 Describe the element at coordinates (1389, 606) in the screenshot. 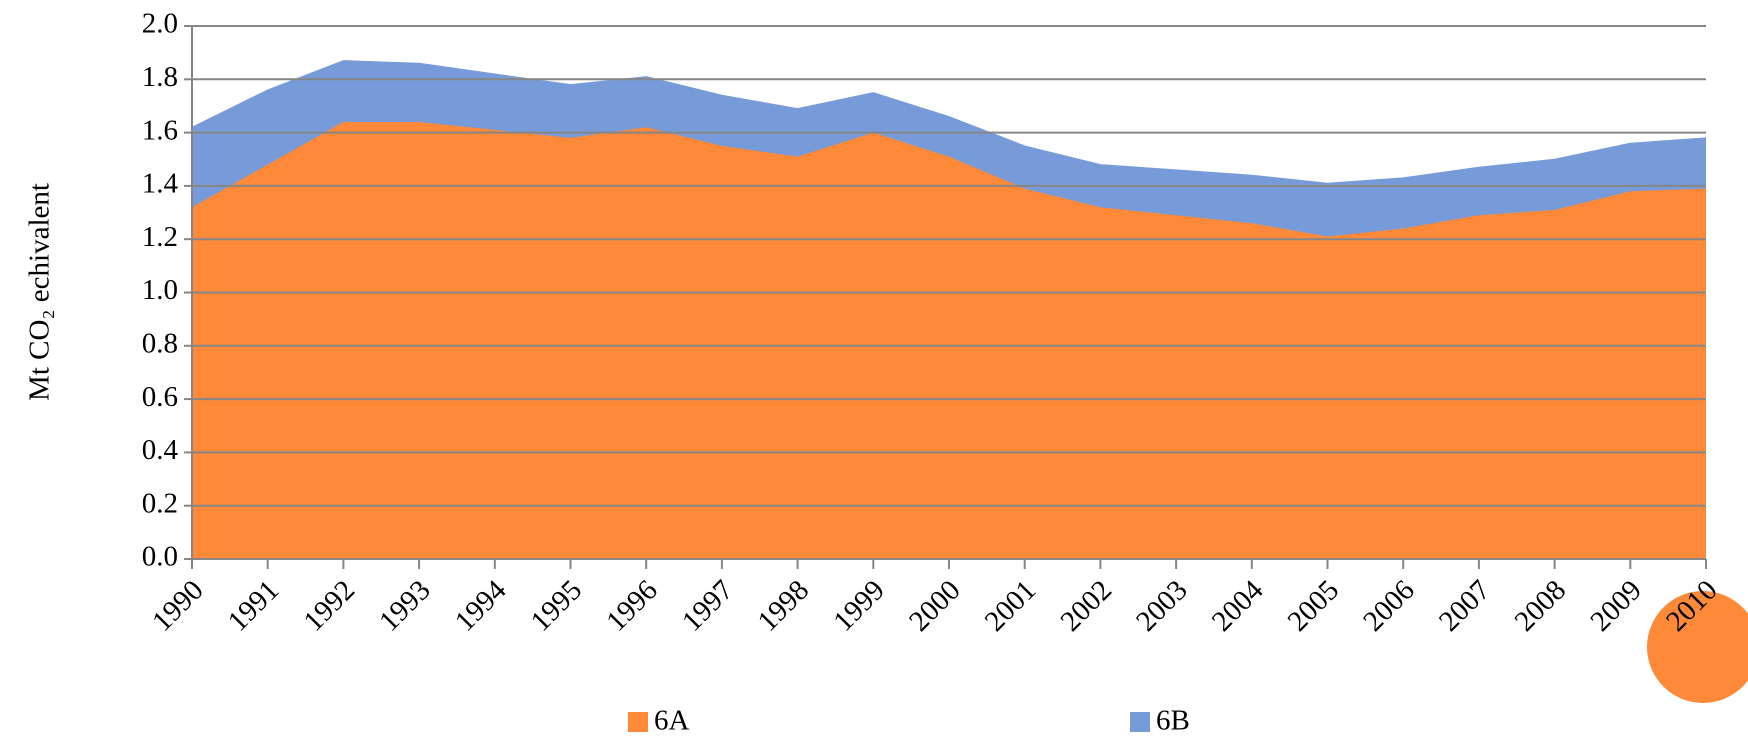

I see `x-tick-label: 2006` at that location.